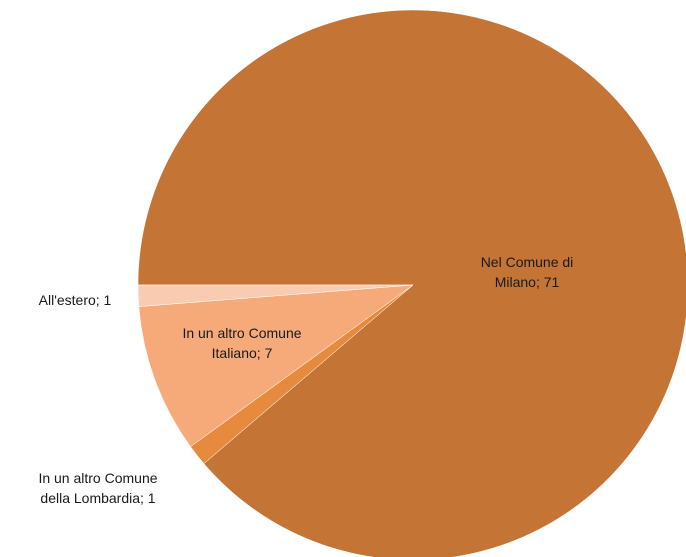 The width and height of the screenshot is (686, 557). What do you see at coordinates (75, 300) in the screenshot?
I see `data-label: All'estero; 1` at bounding box center [75, 300].